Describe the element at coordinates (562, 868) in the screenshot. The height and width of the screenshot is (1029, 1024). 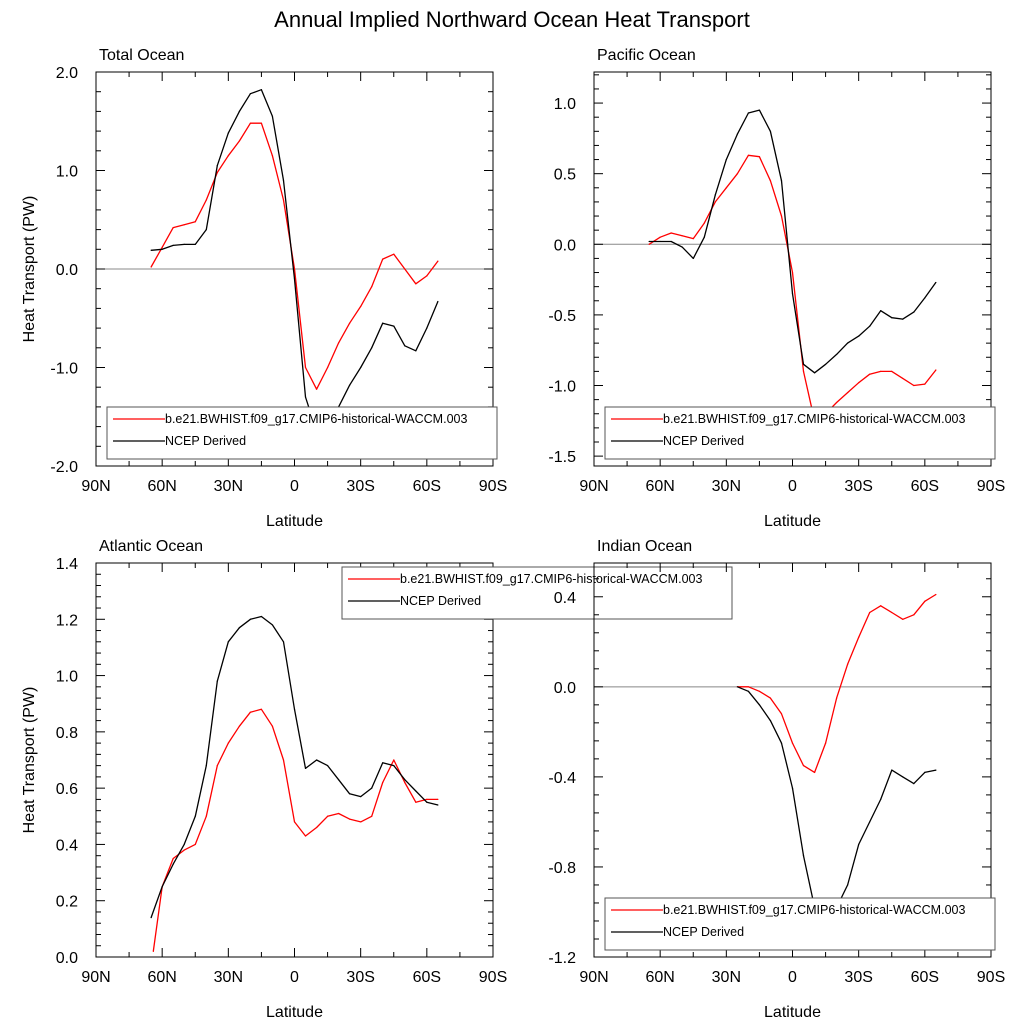
I see `y-tick-label: -0.8` at that location.